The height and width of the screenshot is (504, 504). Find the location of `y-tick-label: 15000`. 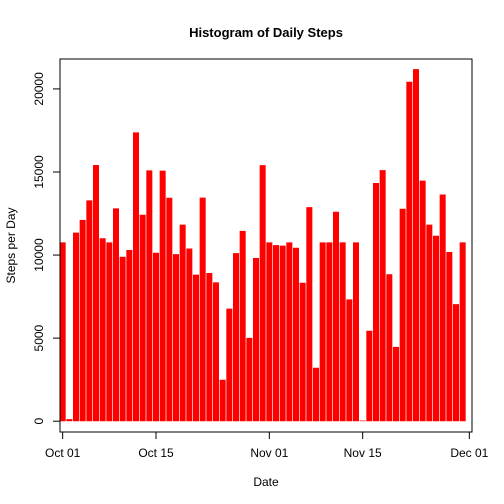

y-tick-label: 15000 is located at coordinates (39, 172).